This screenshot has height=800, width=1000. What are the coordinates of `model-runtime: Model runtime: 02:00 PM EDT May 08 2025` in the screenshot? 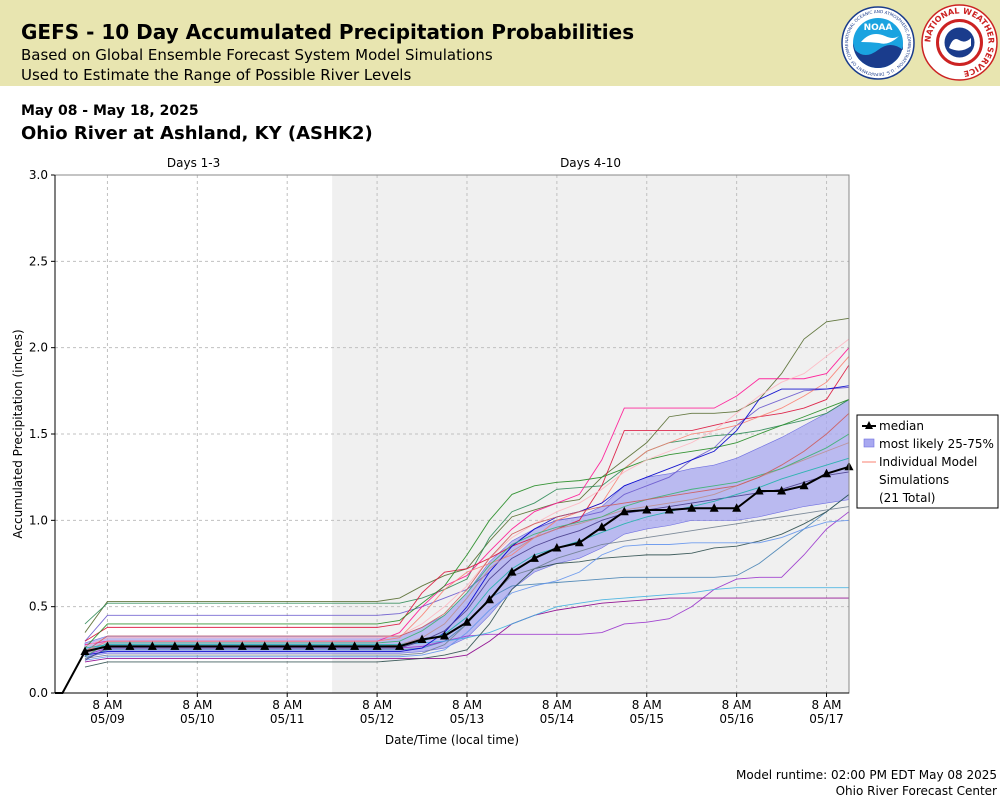 It's located at (866, 775).